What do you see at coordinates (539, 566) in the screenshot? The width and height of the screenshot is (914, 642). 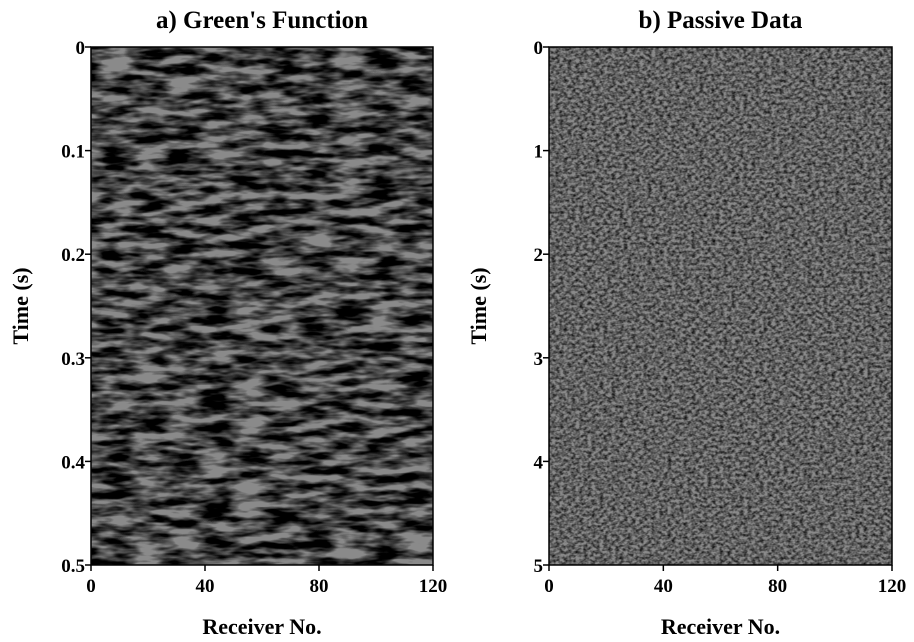 I see `y-tick-label: 5` at bounding box center [539, 566].